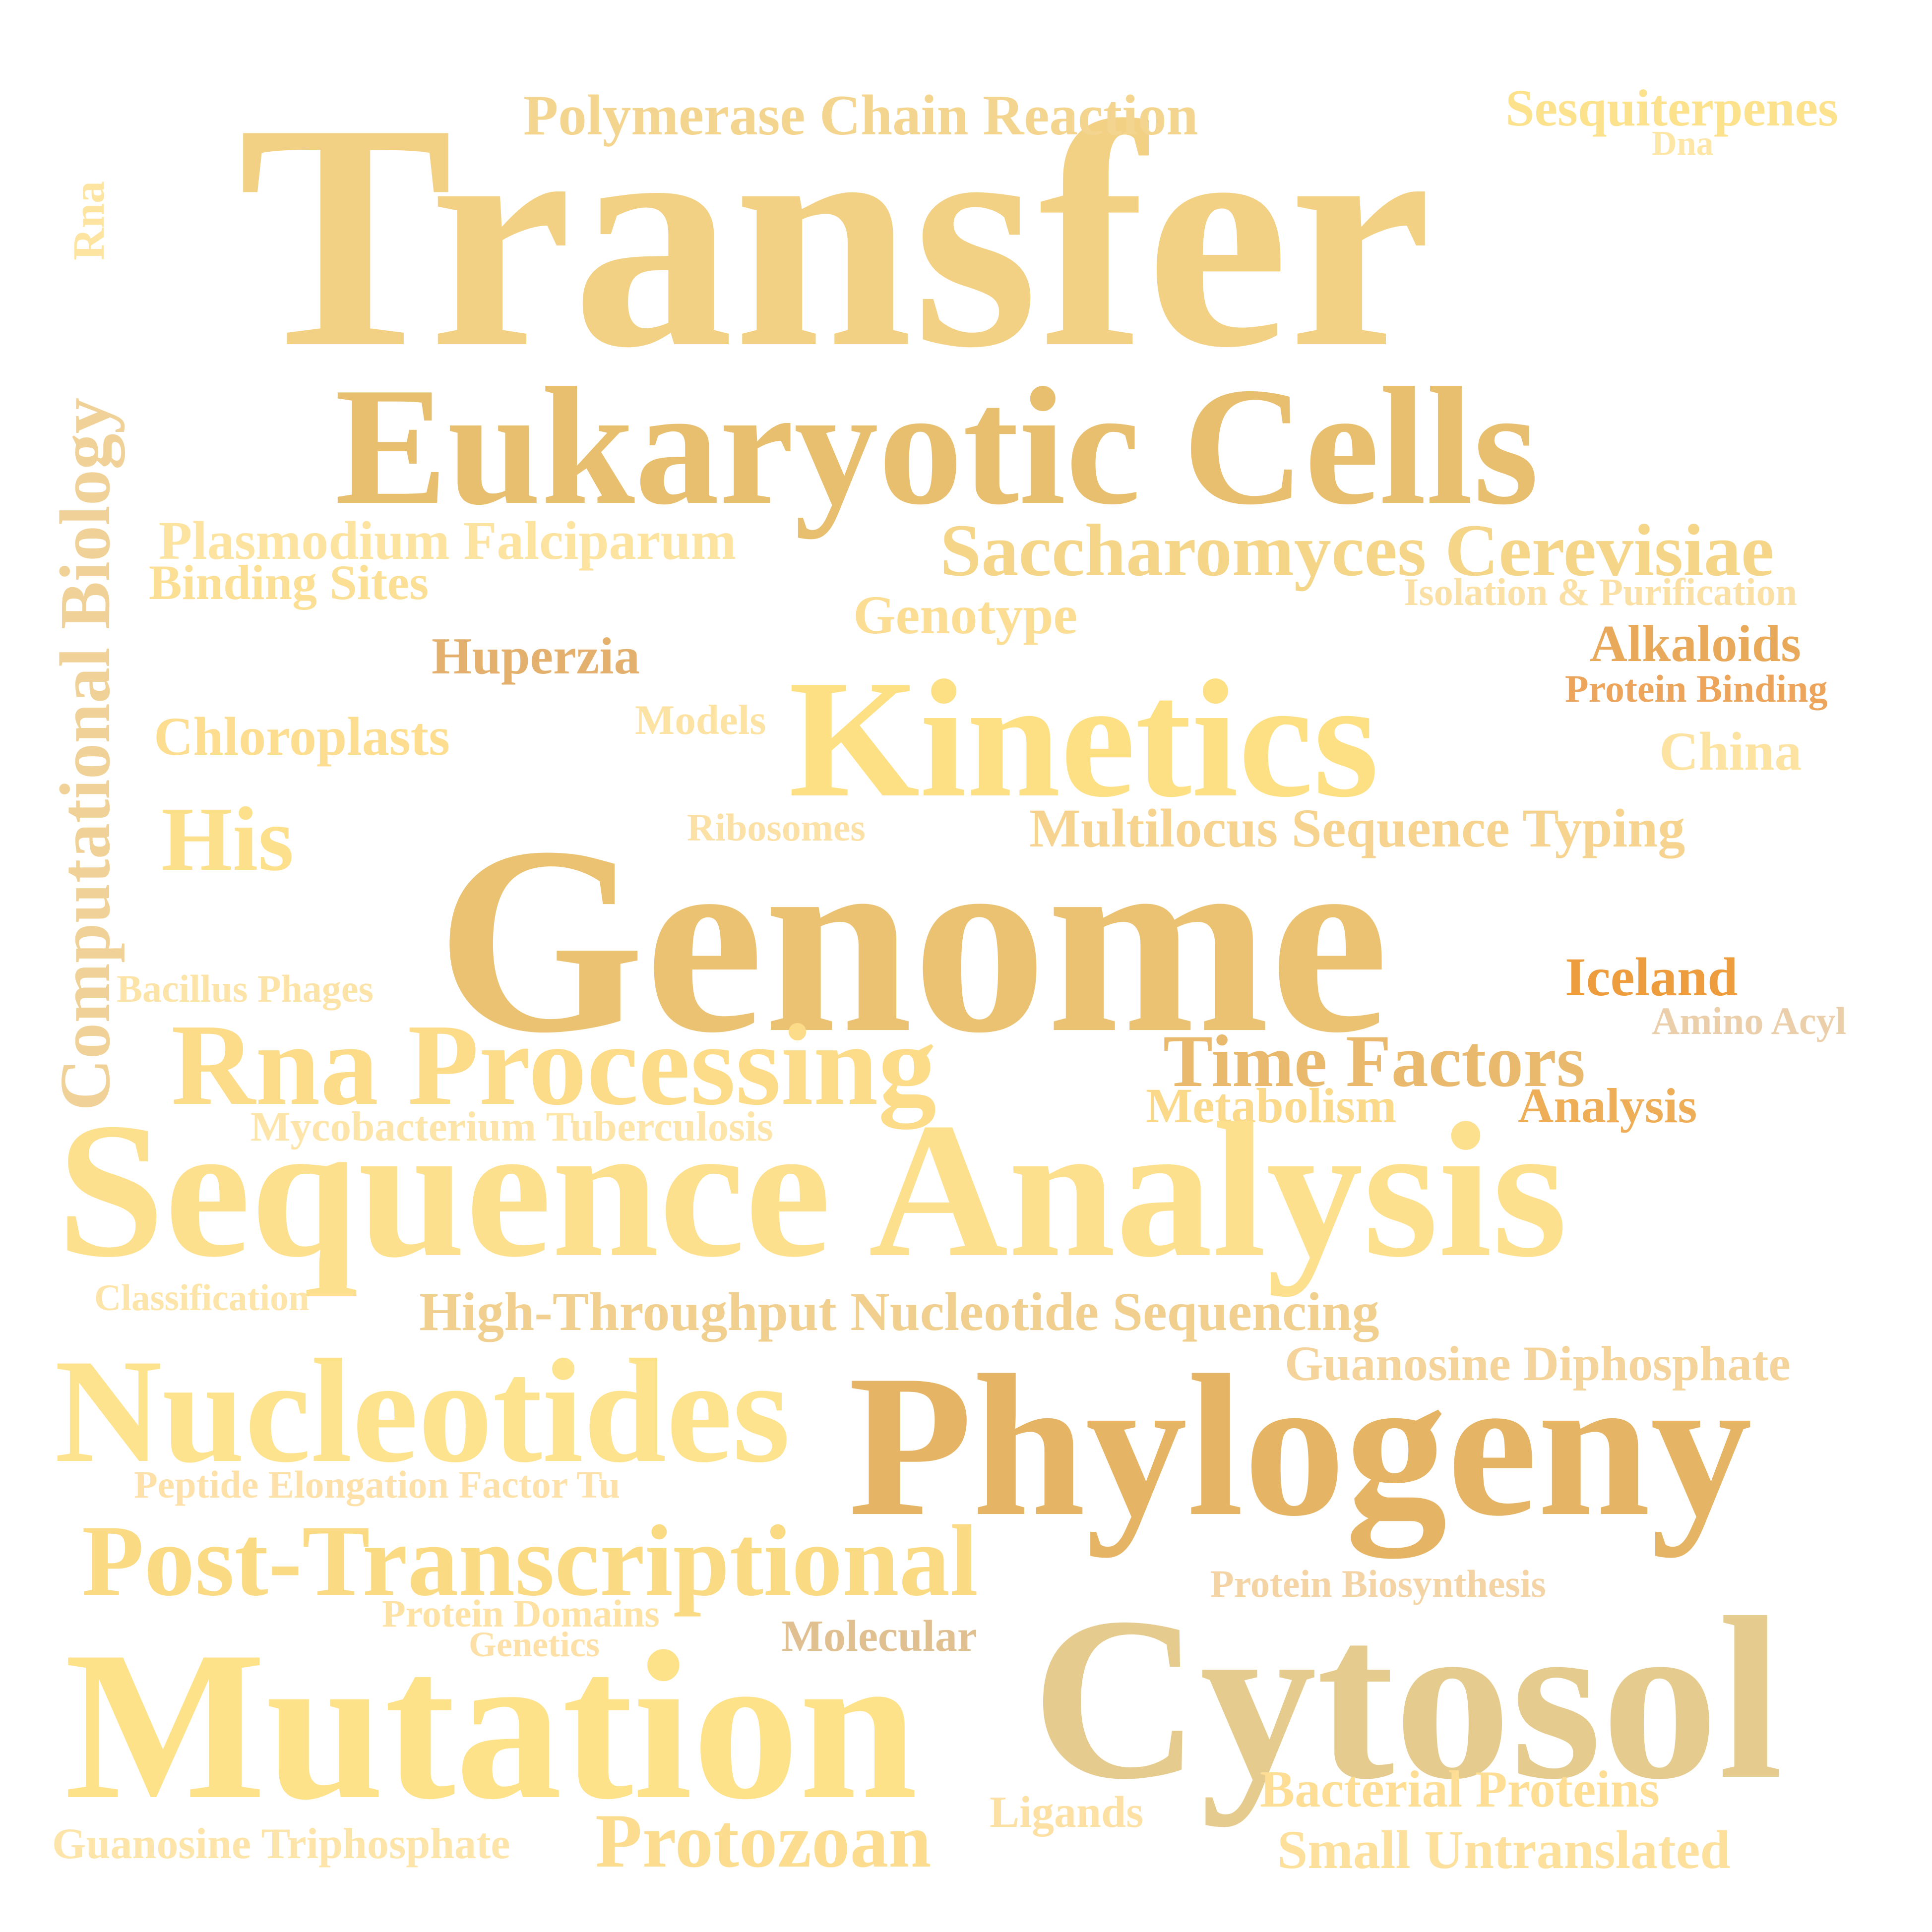  Describe the element at coordinates (777, 827) in the screenshot. I see `word-ribosomes: Ribosomes` at that location.